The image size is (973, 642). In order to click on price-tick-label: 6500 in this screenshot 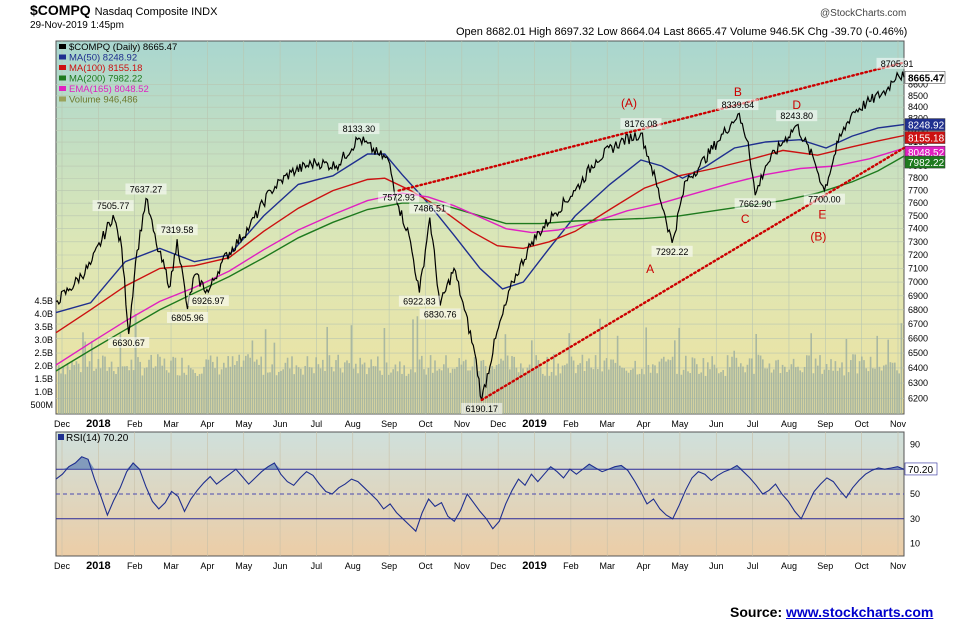, I will do `click(918, 353)`.